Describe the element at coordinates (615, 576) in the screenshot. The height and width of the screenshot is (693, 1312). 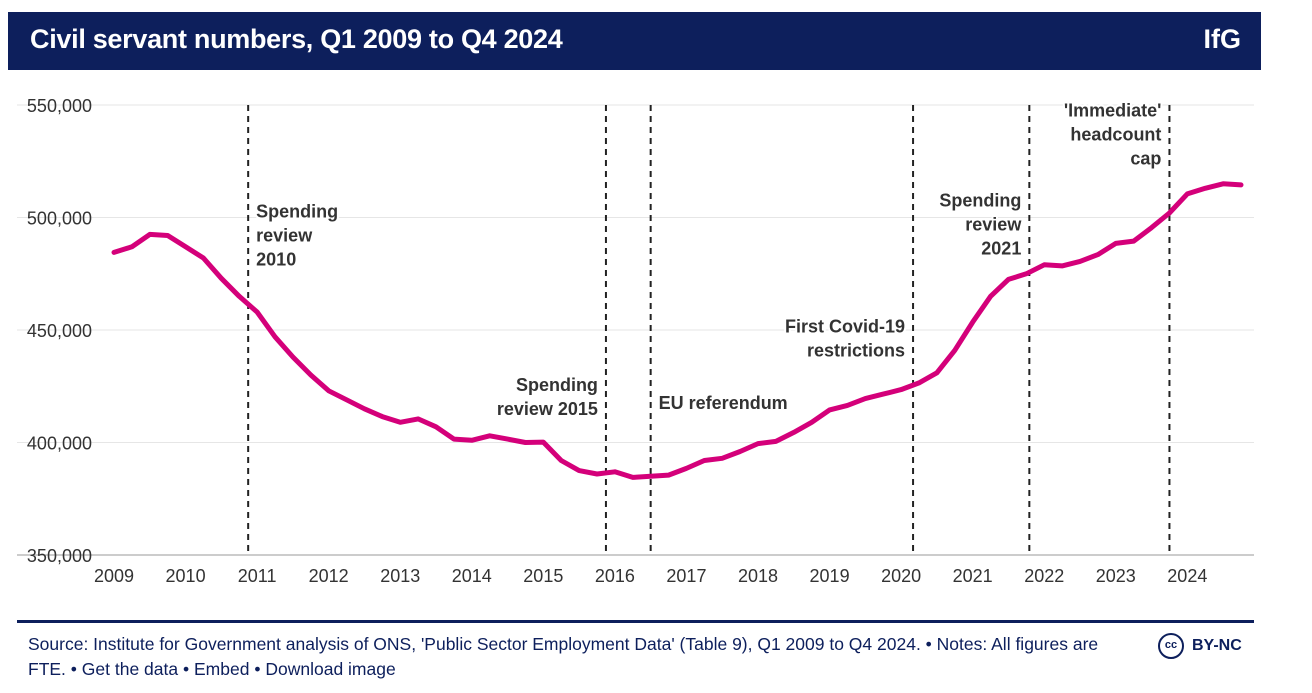
I see `x-tick-label: 2016` at that location.